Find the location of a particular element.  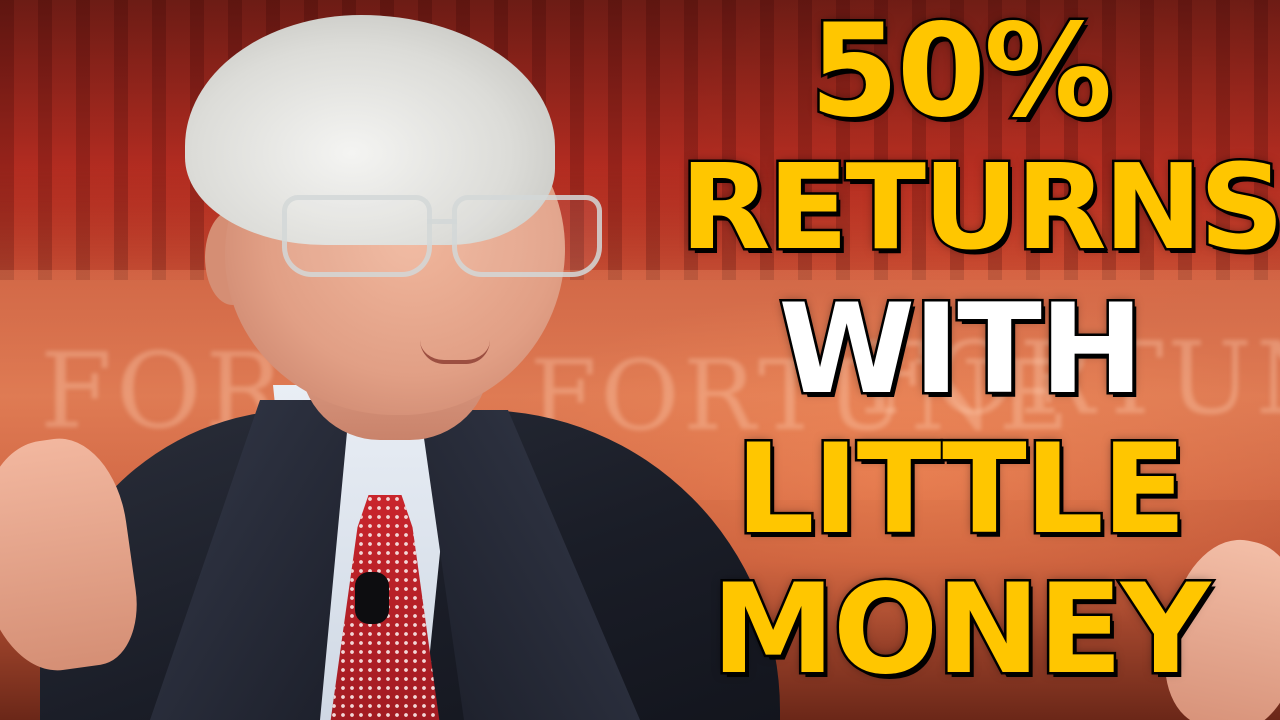

headline-line-1: 50% is located at coordinates (960, 73).